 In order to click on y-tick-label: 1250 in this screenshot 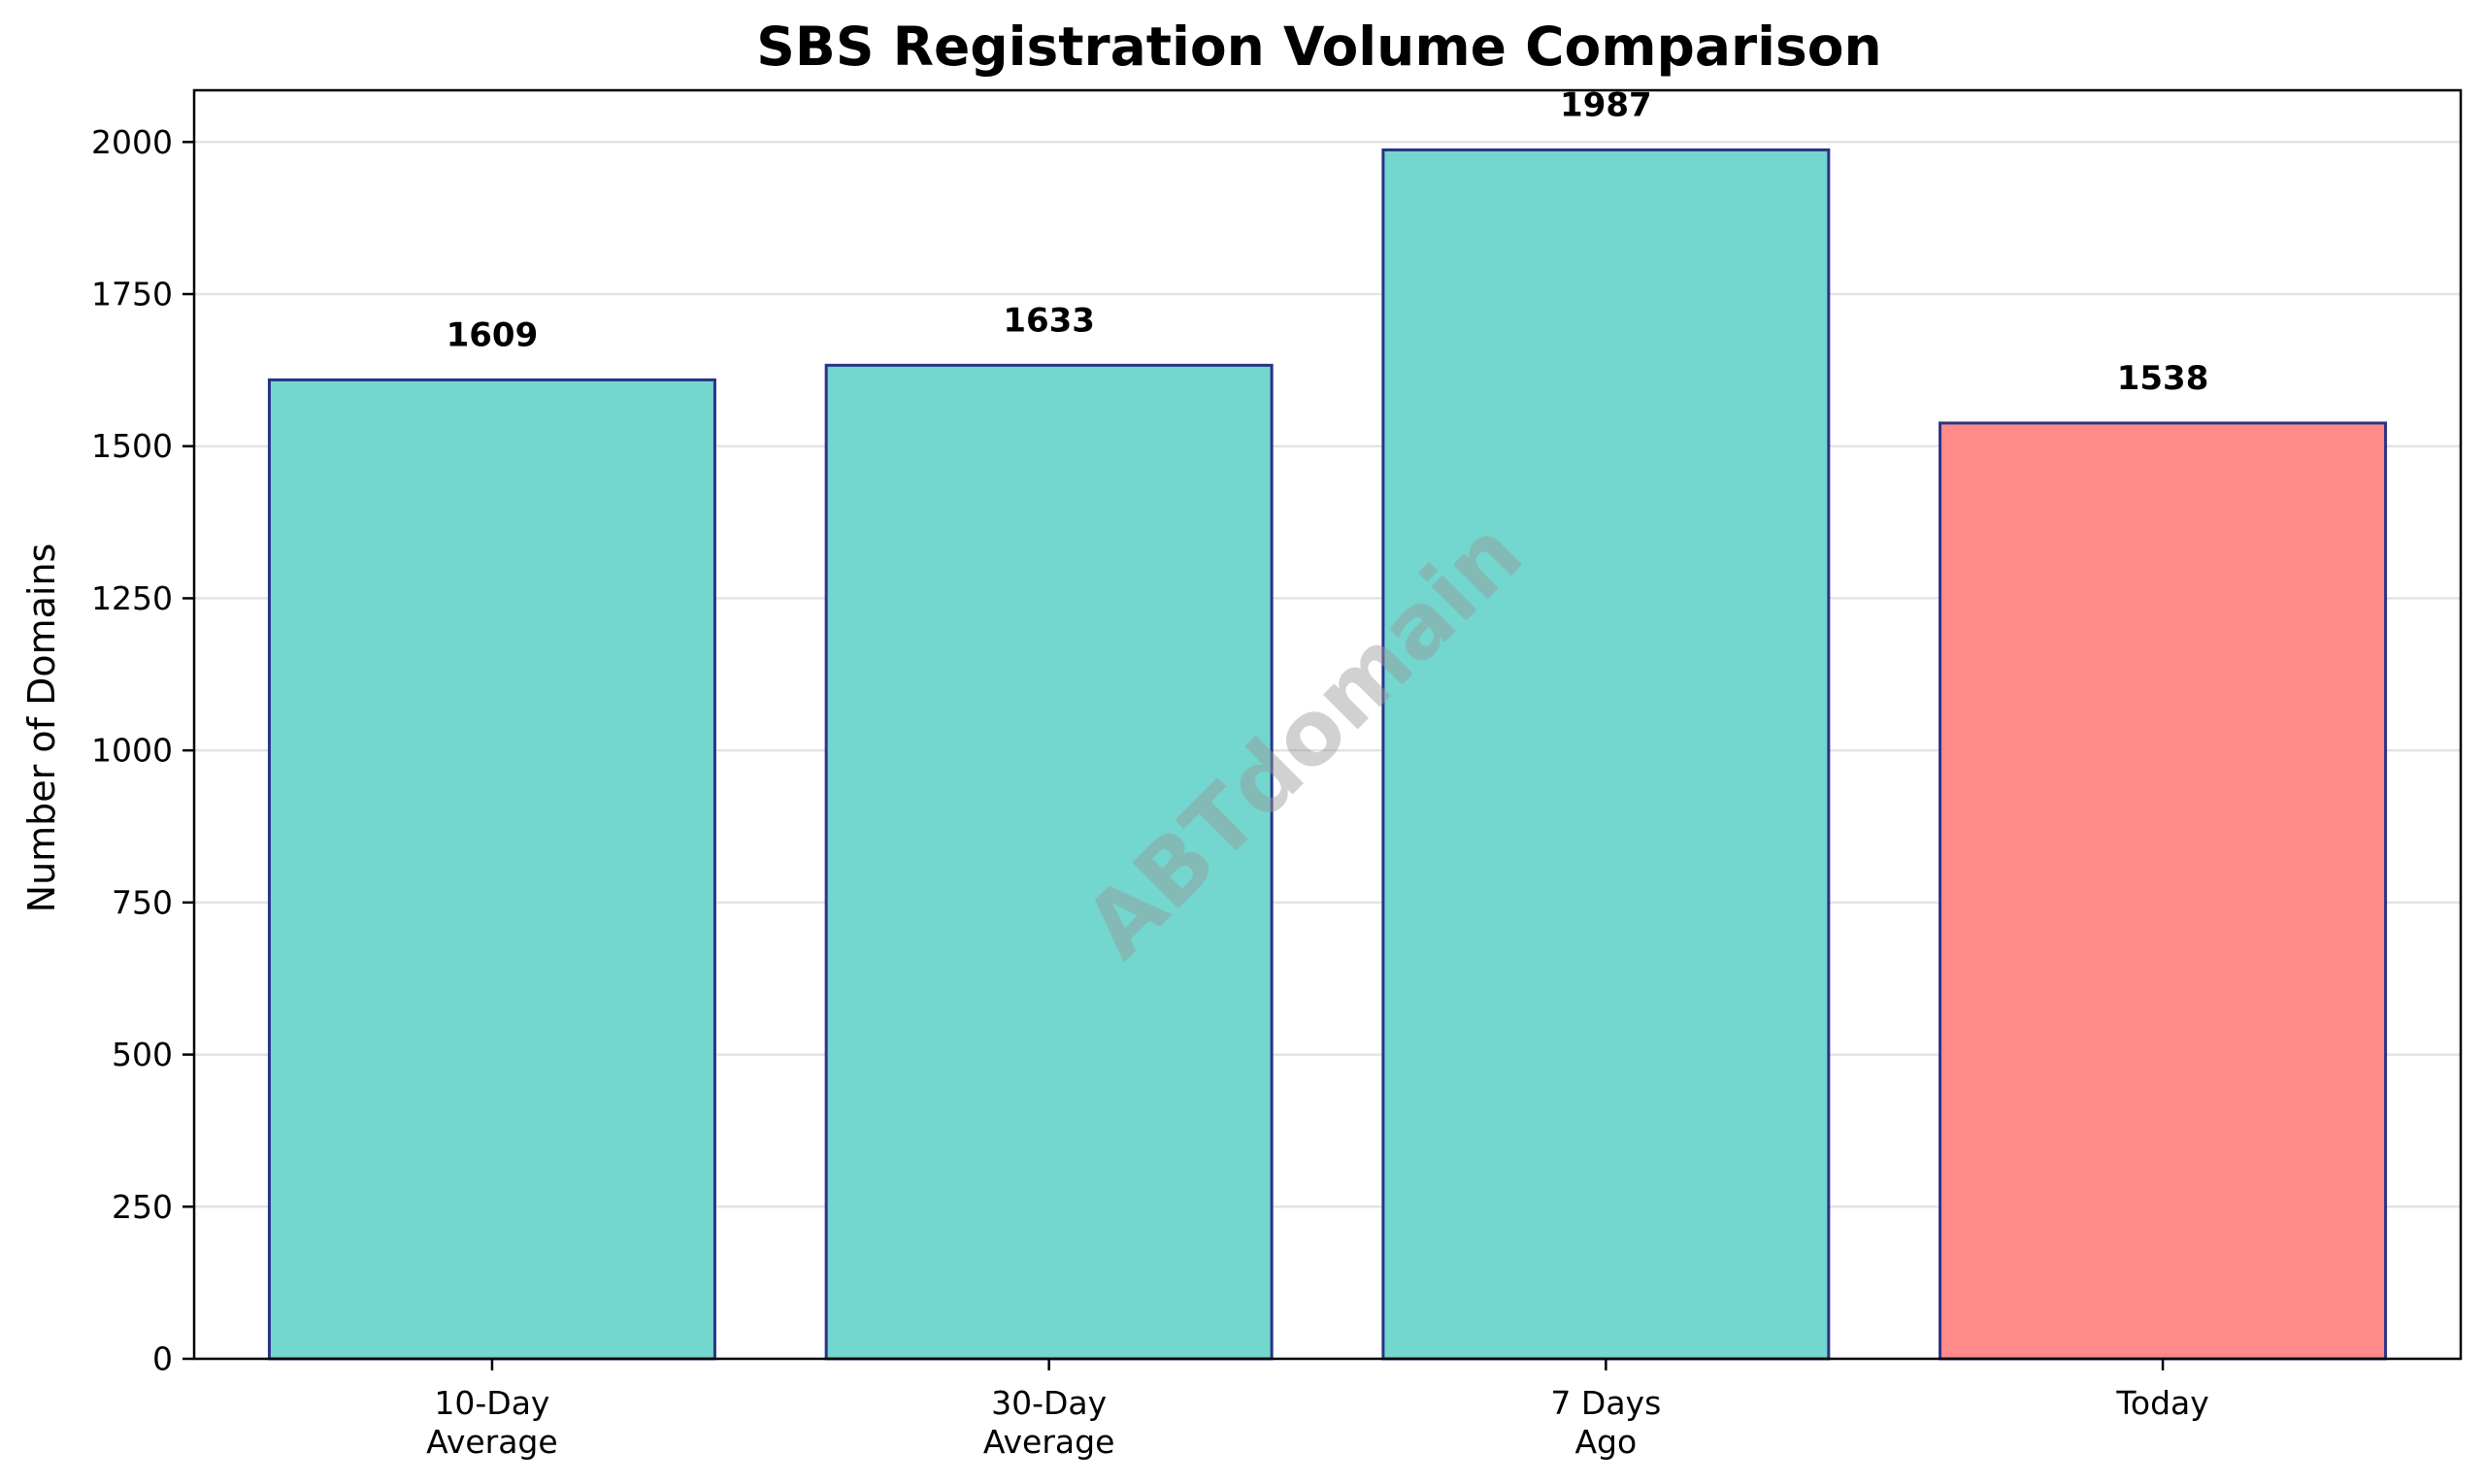, I will do `click(132, 598)`.